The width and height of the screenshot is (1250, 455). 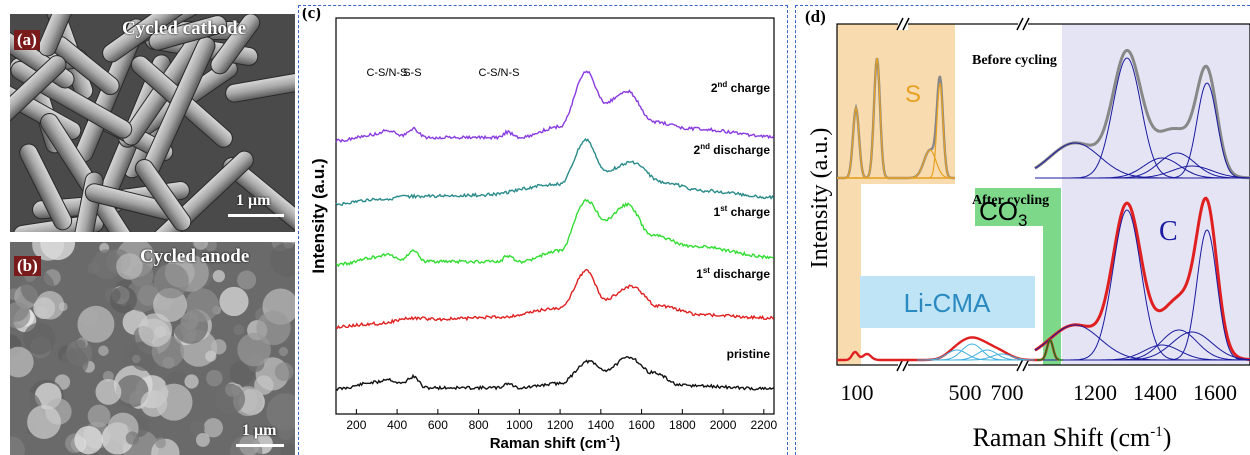 What do you see at coordinates (27, 266) in the screenshot?
I see `panel-label-b: (b)` at bounding box center [27, 266].